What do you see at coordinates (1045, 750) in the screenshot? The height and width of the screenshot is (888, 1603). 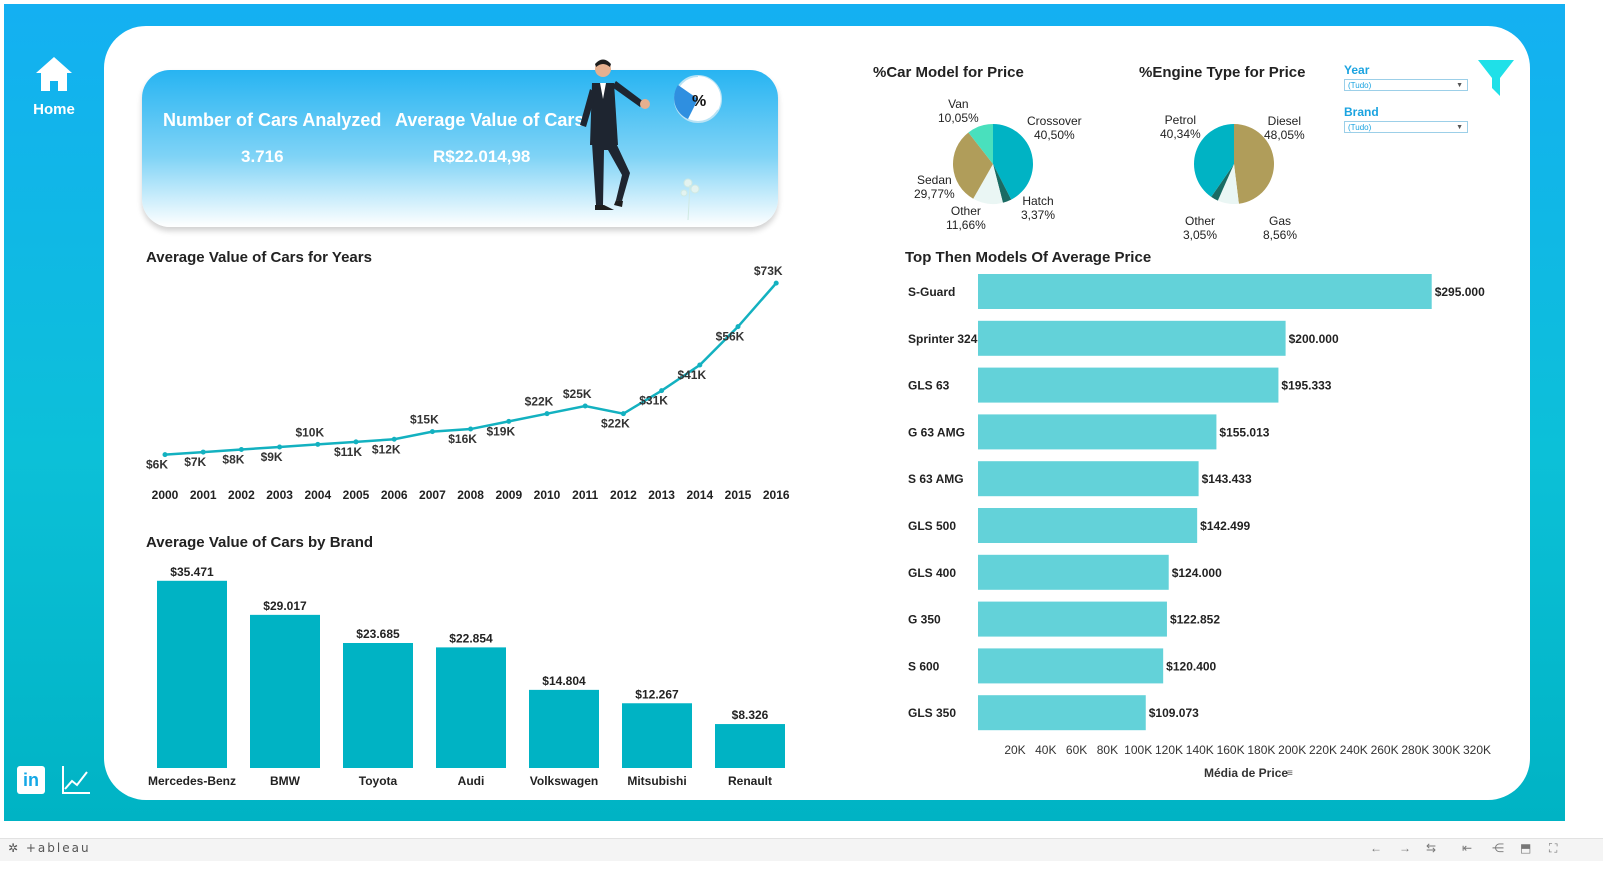 I see `x-axis-tick: 40K` at bounding box center [1045, 750].